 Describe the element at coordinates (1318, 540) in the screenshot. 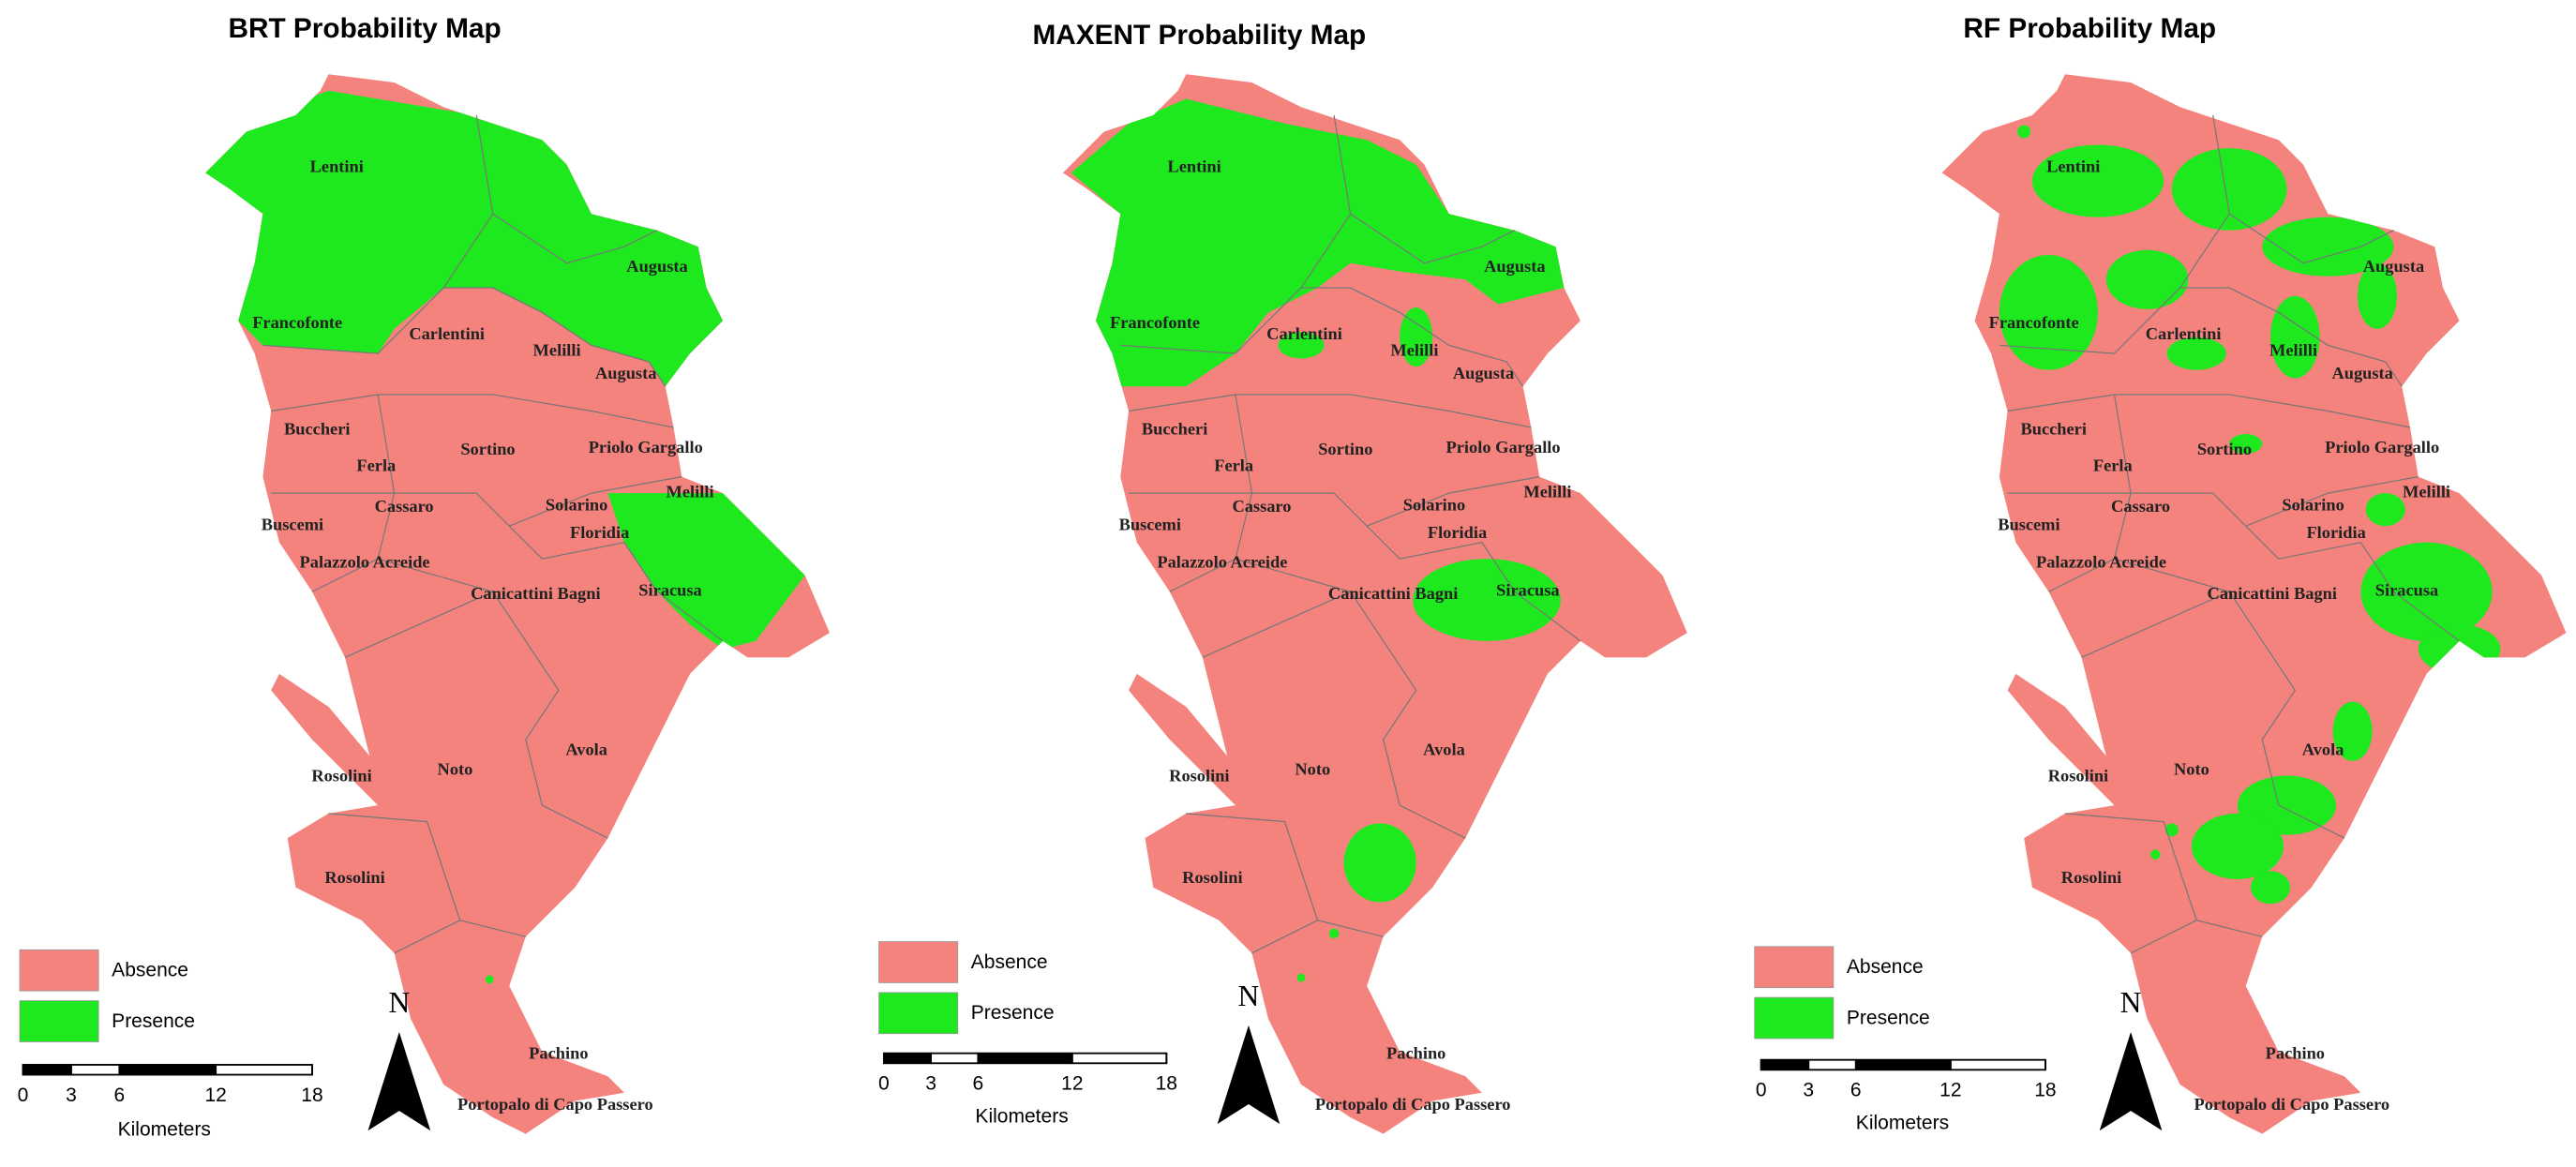

I see `presence-areas` at that location.